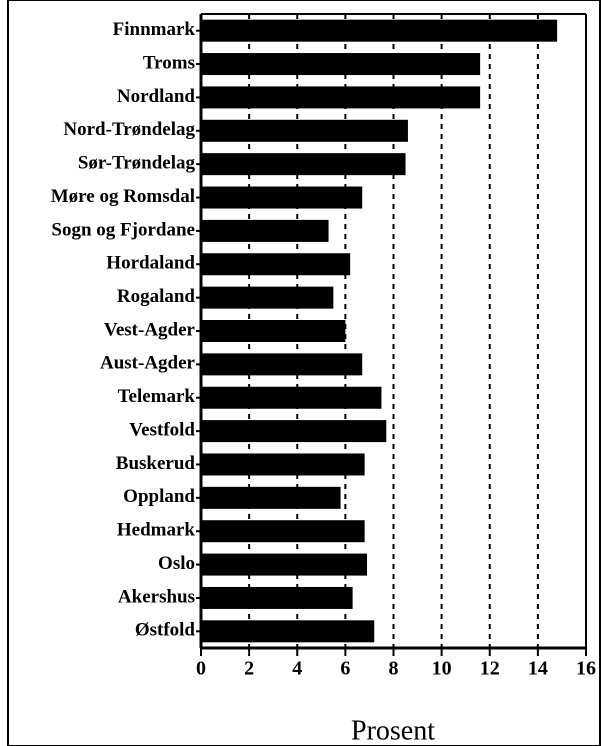 This screenshot has width=605, height=746. Describe the element at coordinates (156, 463) in the screenshot. I see `y-tick-label: Buskerud` at that location.